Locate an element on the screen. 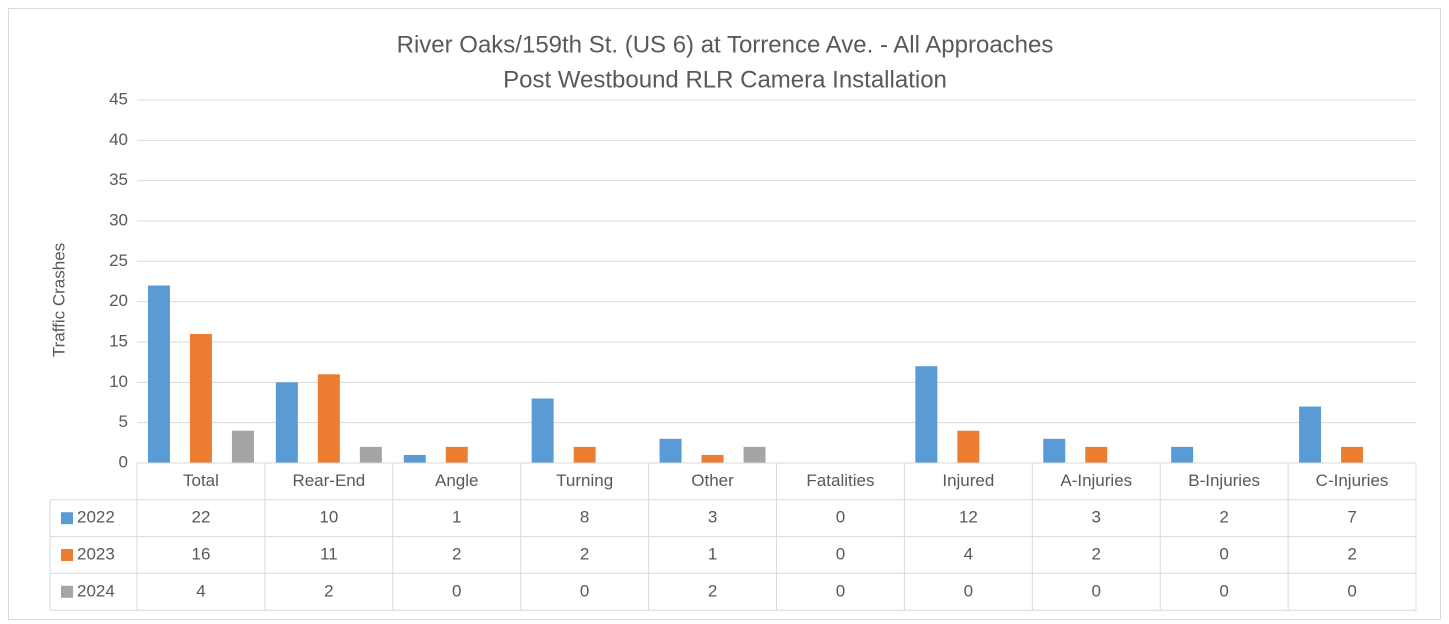 The height and width of the screenshot is (624, 1449). x-tick-label: Injured is located at coordinates (968, 480).